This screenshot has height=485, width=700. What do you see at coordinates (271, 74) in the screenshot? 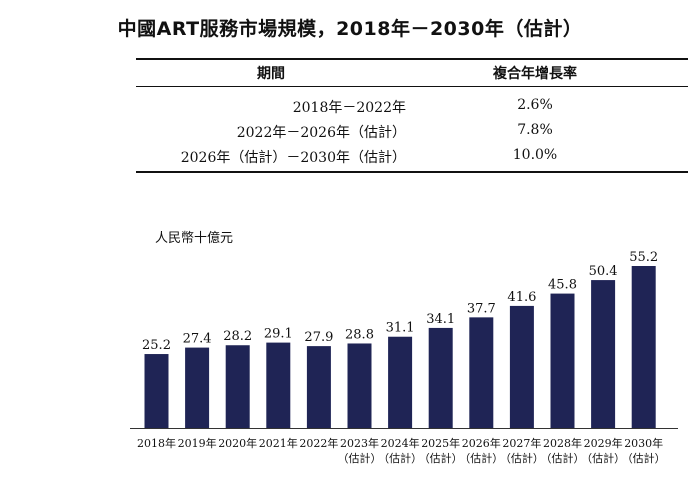
I see `table-header-period: 期間` at bounding box center [271, 74].